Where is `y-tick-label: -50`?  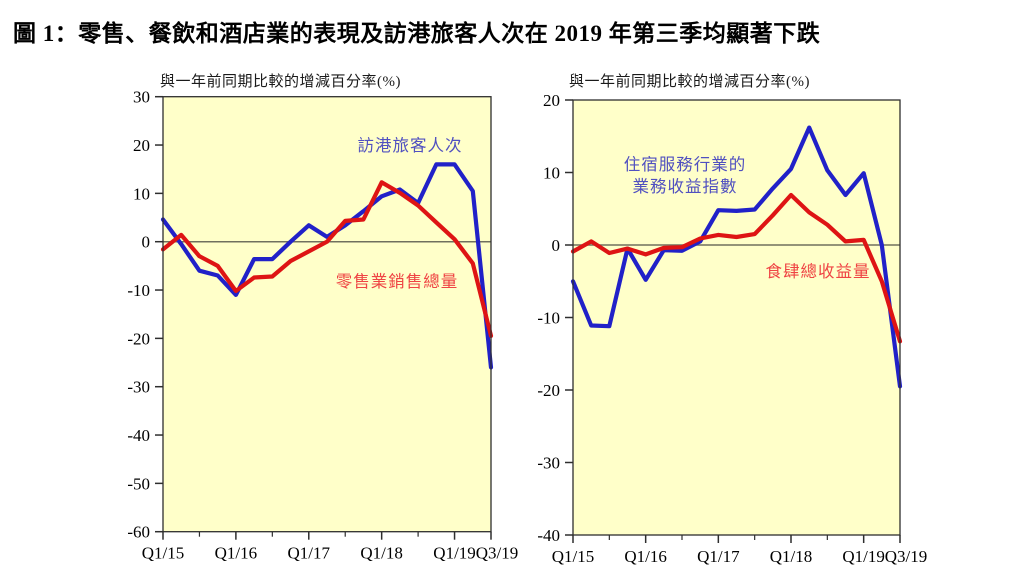
y-tick-label: -50 is located at coordinates (138, 483).